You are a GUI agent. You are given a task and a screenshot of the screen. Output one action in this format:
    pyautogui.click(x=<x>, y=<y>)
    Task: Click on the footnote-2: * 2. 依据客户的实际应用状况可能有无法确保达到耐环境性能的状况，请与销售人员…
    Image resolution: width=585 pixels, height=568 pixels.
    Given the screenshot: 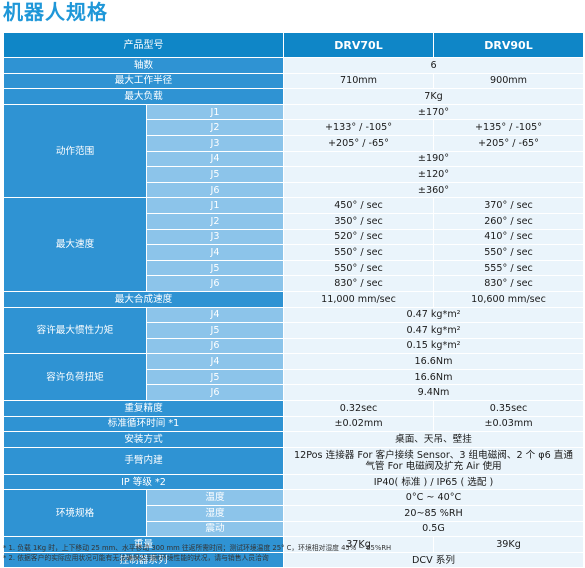 What is the action you would take?
    pyautogui.click(x=136, y=558)
    